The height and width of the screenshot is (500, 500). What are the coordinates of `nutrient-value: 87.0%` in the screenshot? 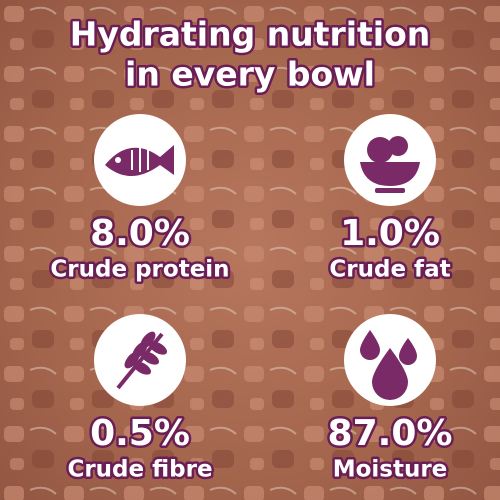 It's located at (390, 433).